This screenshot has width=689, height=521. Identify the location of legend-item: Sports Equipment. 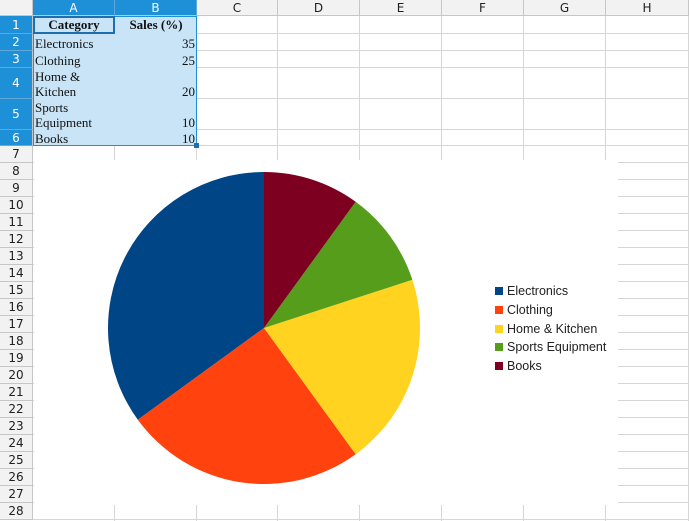
(550, 347).